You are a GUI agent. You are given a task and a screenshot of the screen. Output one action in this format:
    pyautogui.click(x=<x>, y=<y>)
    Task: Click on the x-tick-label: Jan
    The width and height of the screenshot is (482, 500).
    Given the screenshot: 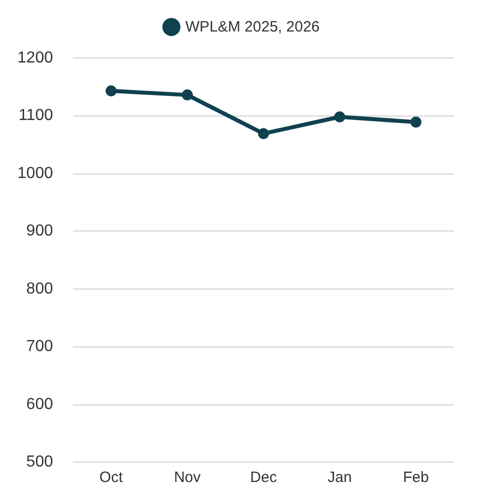 What is the action you would take?
    pyautogui.click(x=340, y=477)
    